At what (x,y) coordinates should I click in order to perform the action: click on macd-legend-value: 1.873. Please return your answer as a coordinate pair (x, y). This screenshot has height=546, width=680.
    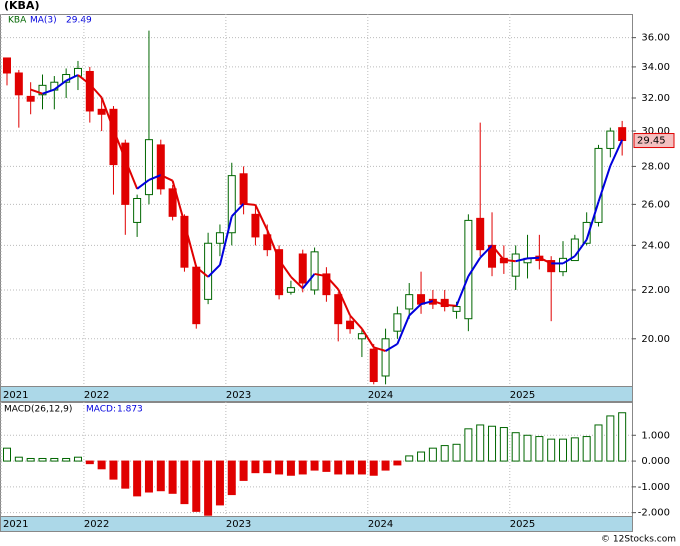
    Looking at the image, I should click on (130, 410).